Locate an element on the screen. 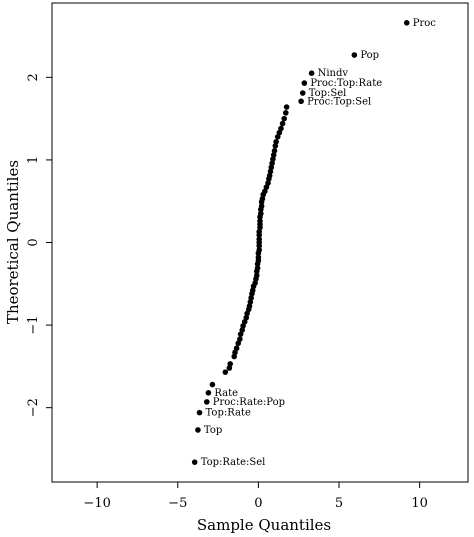 This screenshot has height=537, width=474. x-tick-label: 10 is located at coordinates (419, 503).